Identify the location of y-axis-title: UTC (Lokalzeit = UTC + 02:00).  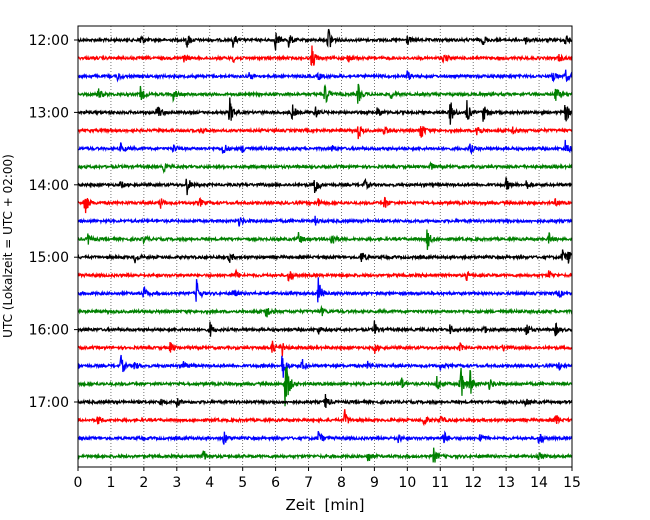
(8, 246).